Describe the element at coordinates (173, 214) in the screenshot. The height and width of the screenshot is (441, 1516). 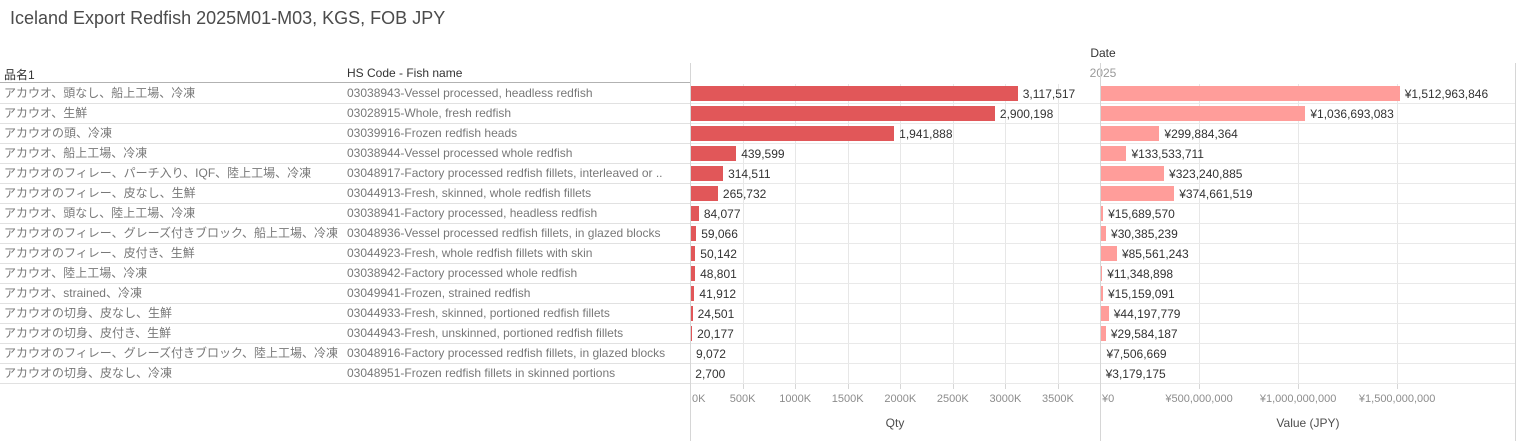
I see `product-name-cell: アカウオ、頭なし、陸上工場、冷凍` at that location.